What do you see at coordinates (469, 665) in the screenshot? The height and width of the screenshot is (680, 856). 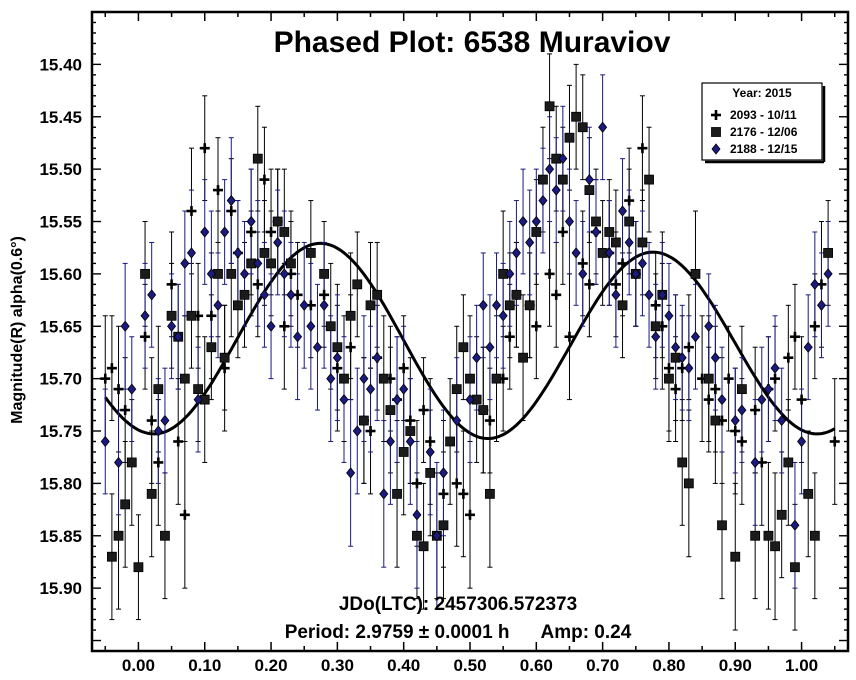 I see `x-tick-label: 0.50` at bounding box center [469, 665].